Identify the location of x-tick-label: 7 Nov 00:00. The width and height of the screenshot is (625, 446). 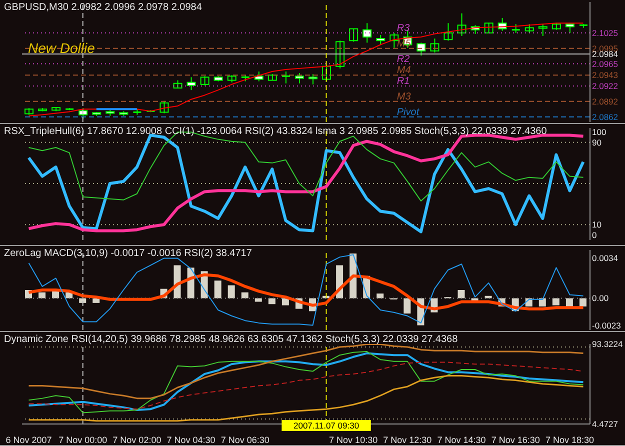
(83, 440).